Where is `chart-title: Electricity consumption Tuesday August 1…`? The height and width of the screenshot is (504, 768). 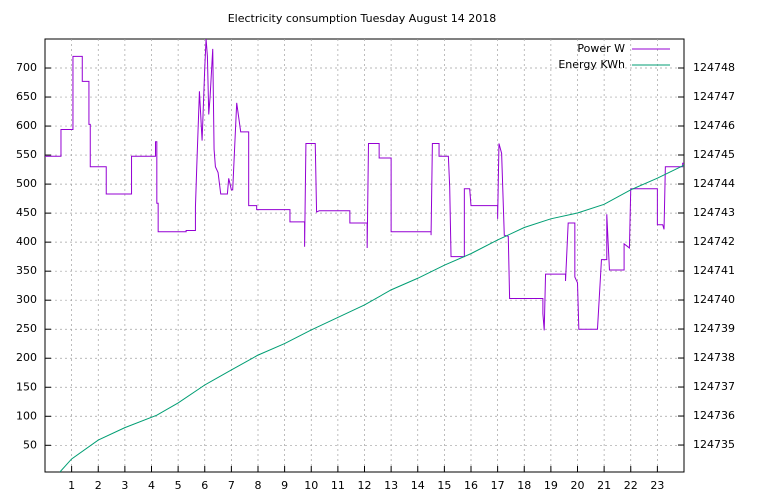 chart-title: Electricity consumption Tuesday August 1… is located at coordinates (362, 18).